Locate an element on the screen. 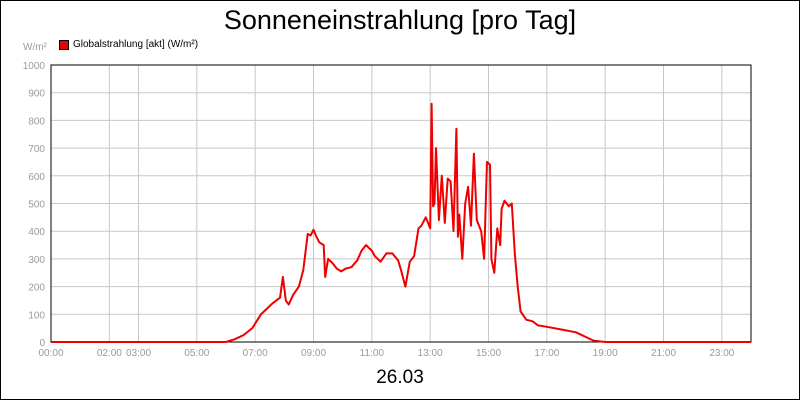 This screenshot has width=800, height=400. x-axis-label: 26.03 is located at coordinates (400, 377).